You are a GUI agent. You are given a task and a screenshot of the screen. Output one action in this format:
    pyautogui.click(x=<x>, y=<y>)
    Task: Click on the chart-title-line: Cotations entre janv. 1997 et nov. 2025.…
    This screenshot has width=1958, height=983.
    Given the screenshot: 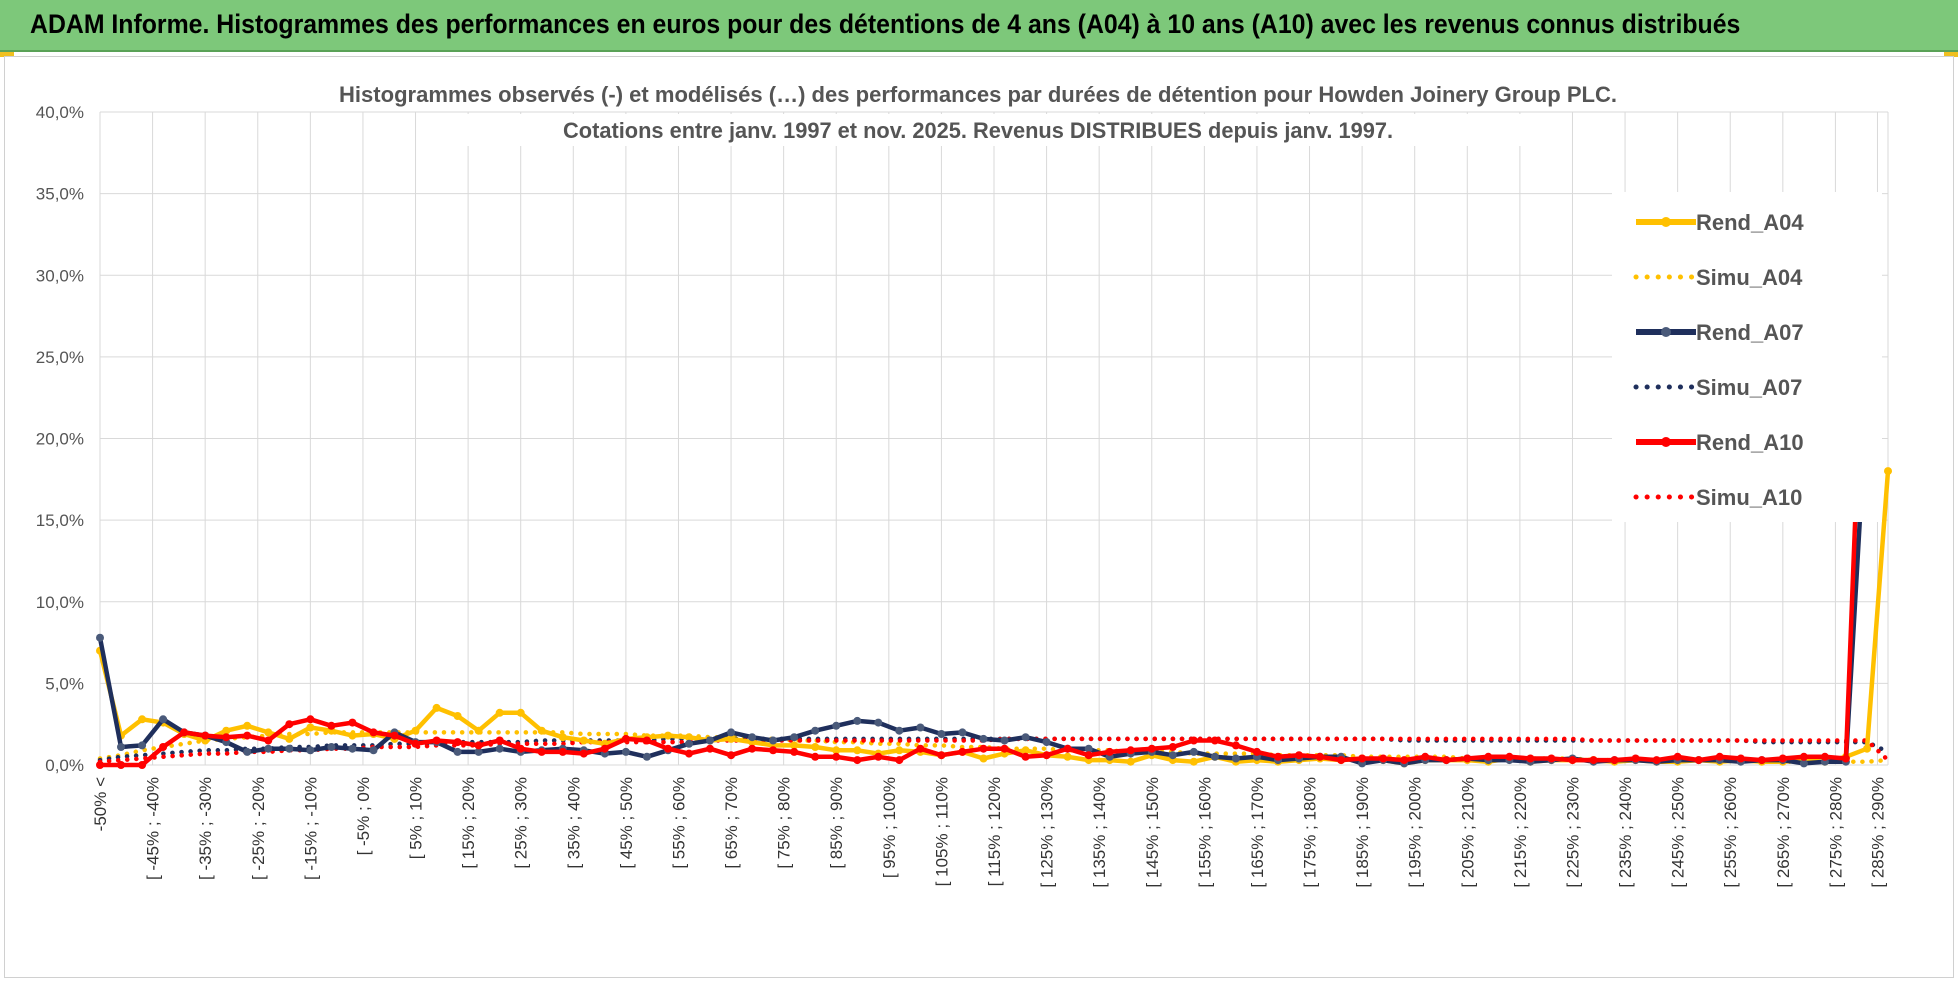 What is the action you would take?
    pyautogui.click(x=978, y=130)
    